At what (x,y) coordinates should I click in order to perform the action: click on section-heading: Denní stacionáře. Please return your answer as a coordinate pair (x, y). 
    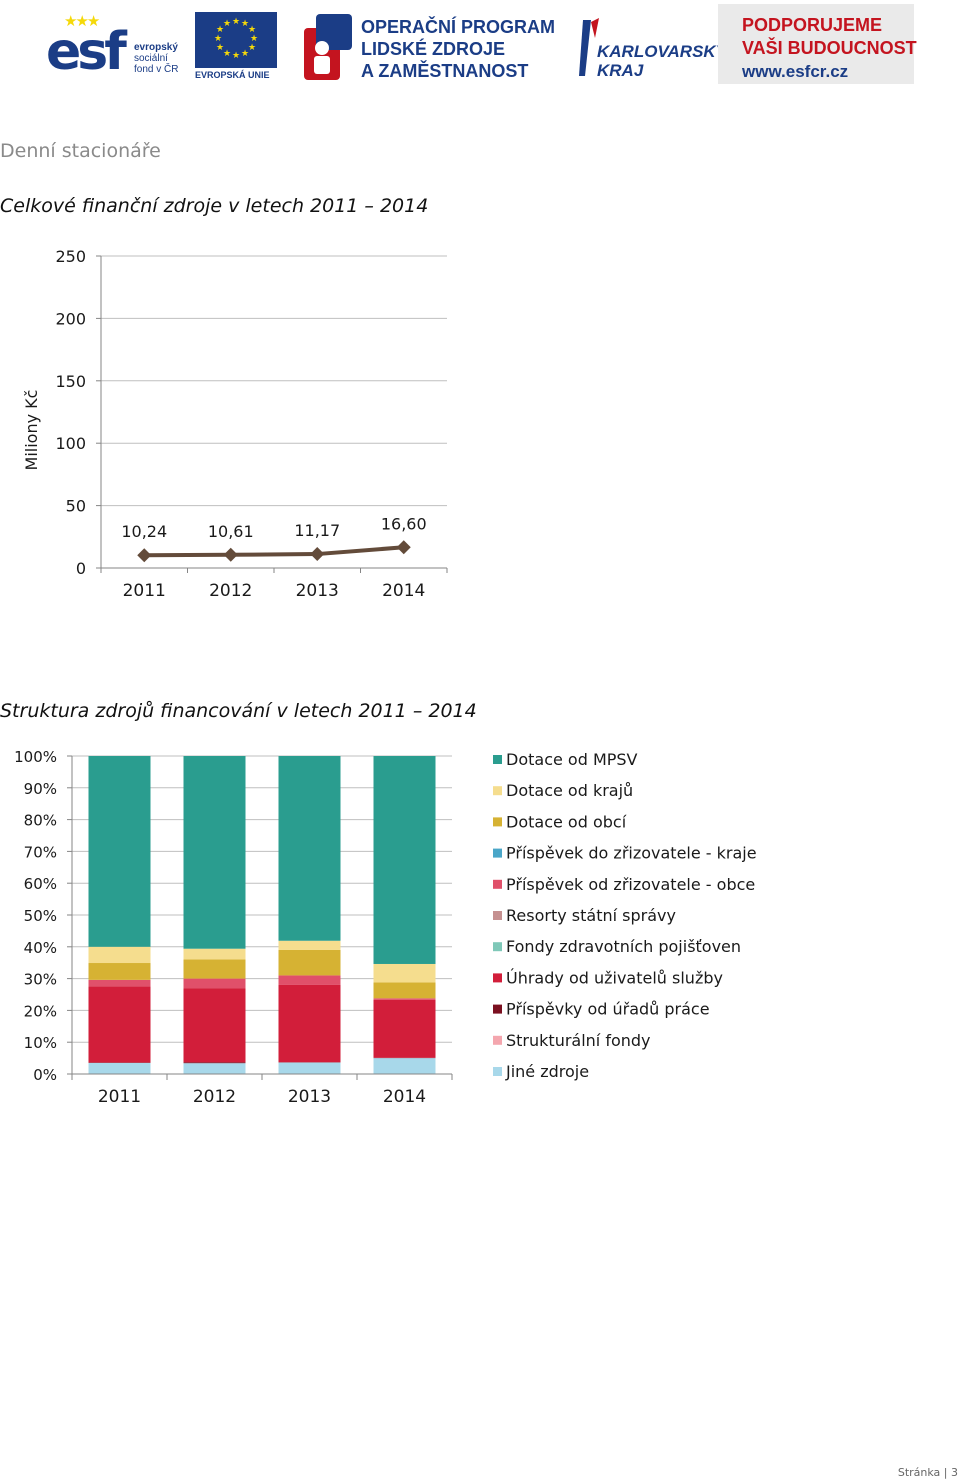
    Looking at the image, I should click on (80, 151).